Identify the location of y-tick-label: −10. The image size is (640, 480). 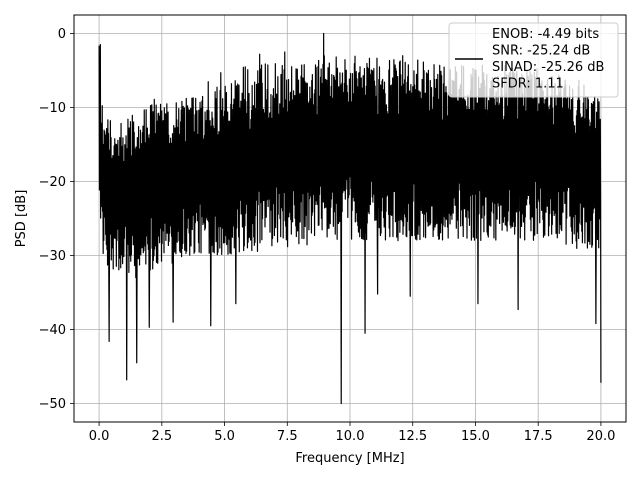
(52, 108).